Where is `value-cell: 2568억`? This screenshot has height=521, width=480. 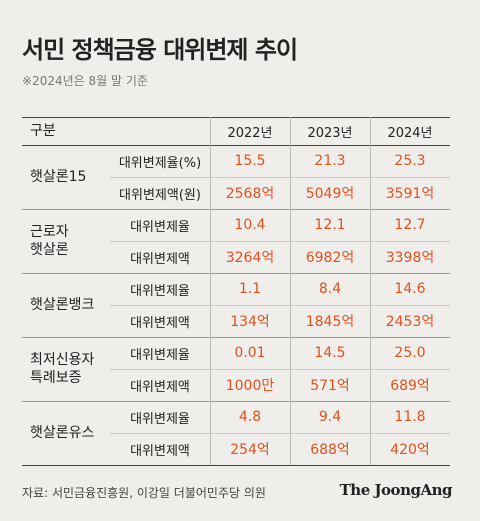
value-cell: 2568억 is located at coordinates (250, 194).